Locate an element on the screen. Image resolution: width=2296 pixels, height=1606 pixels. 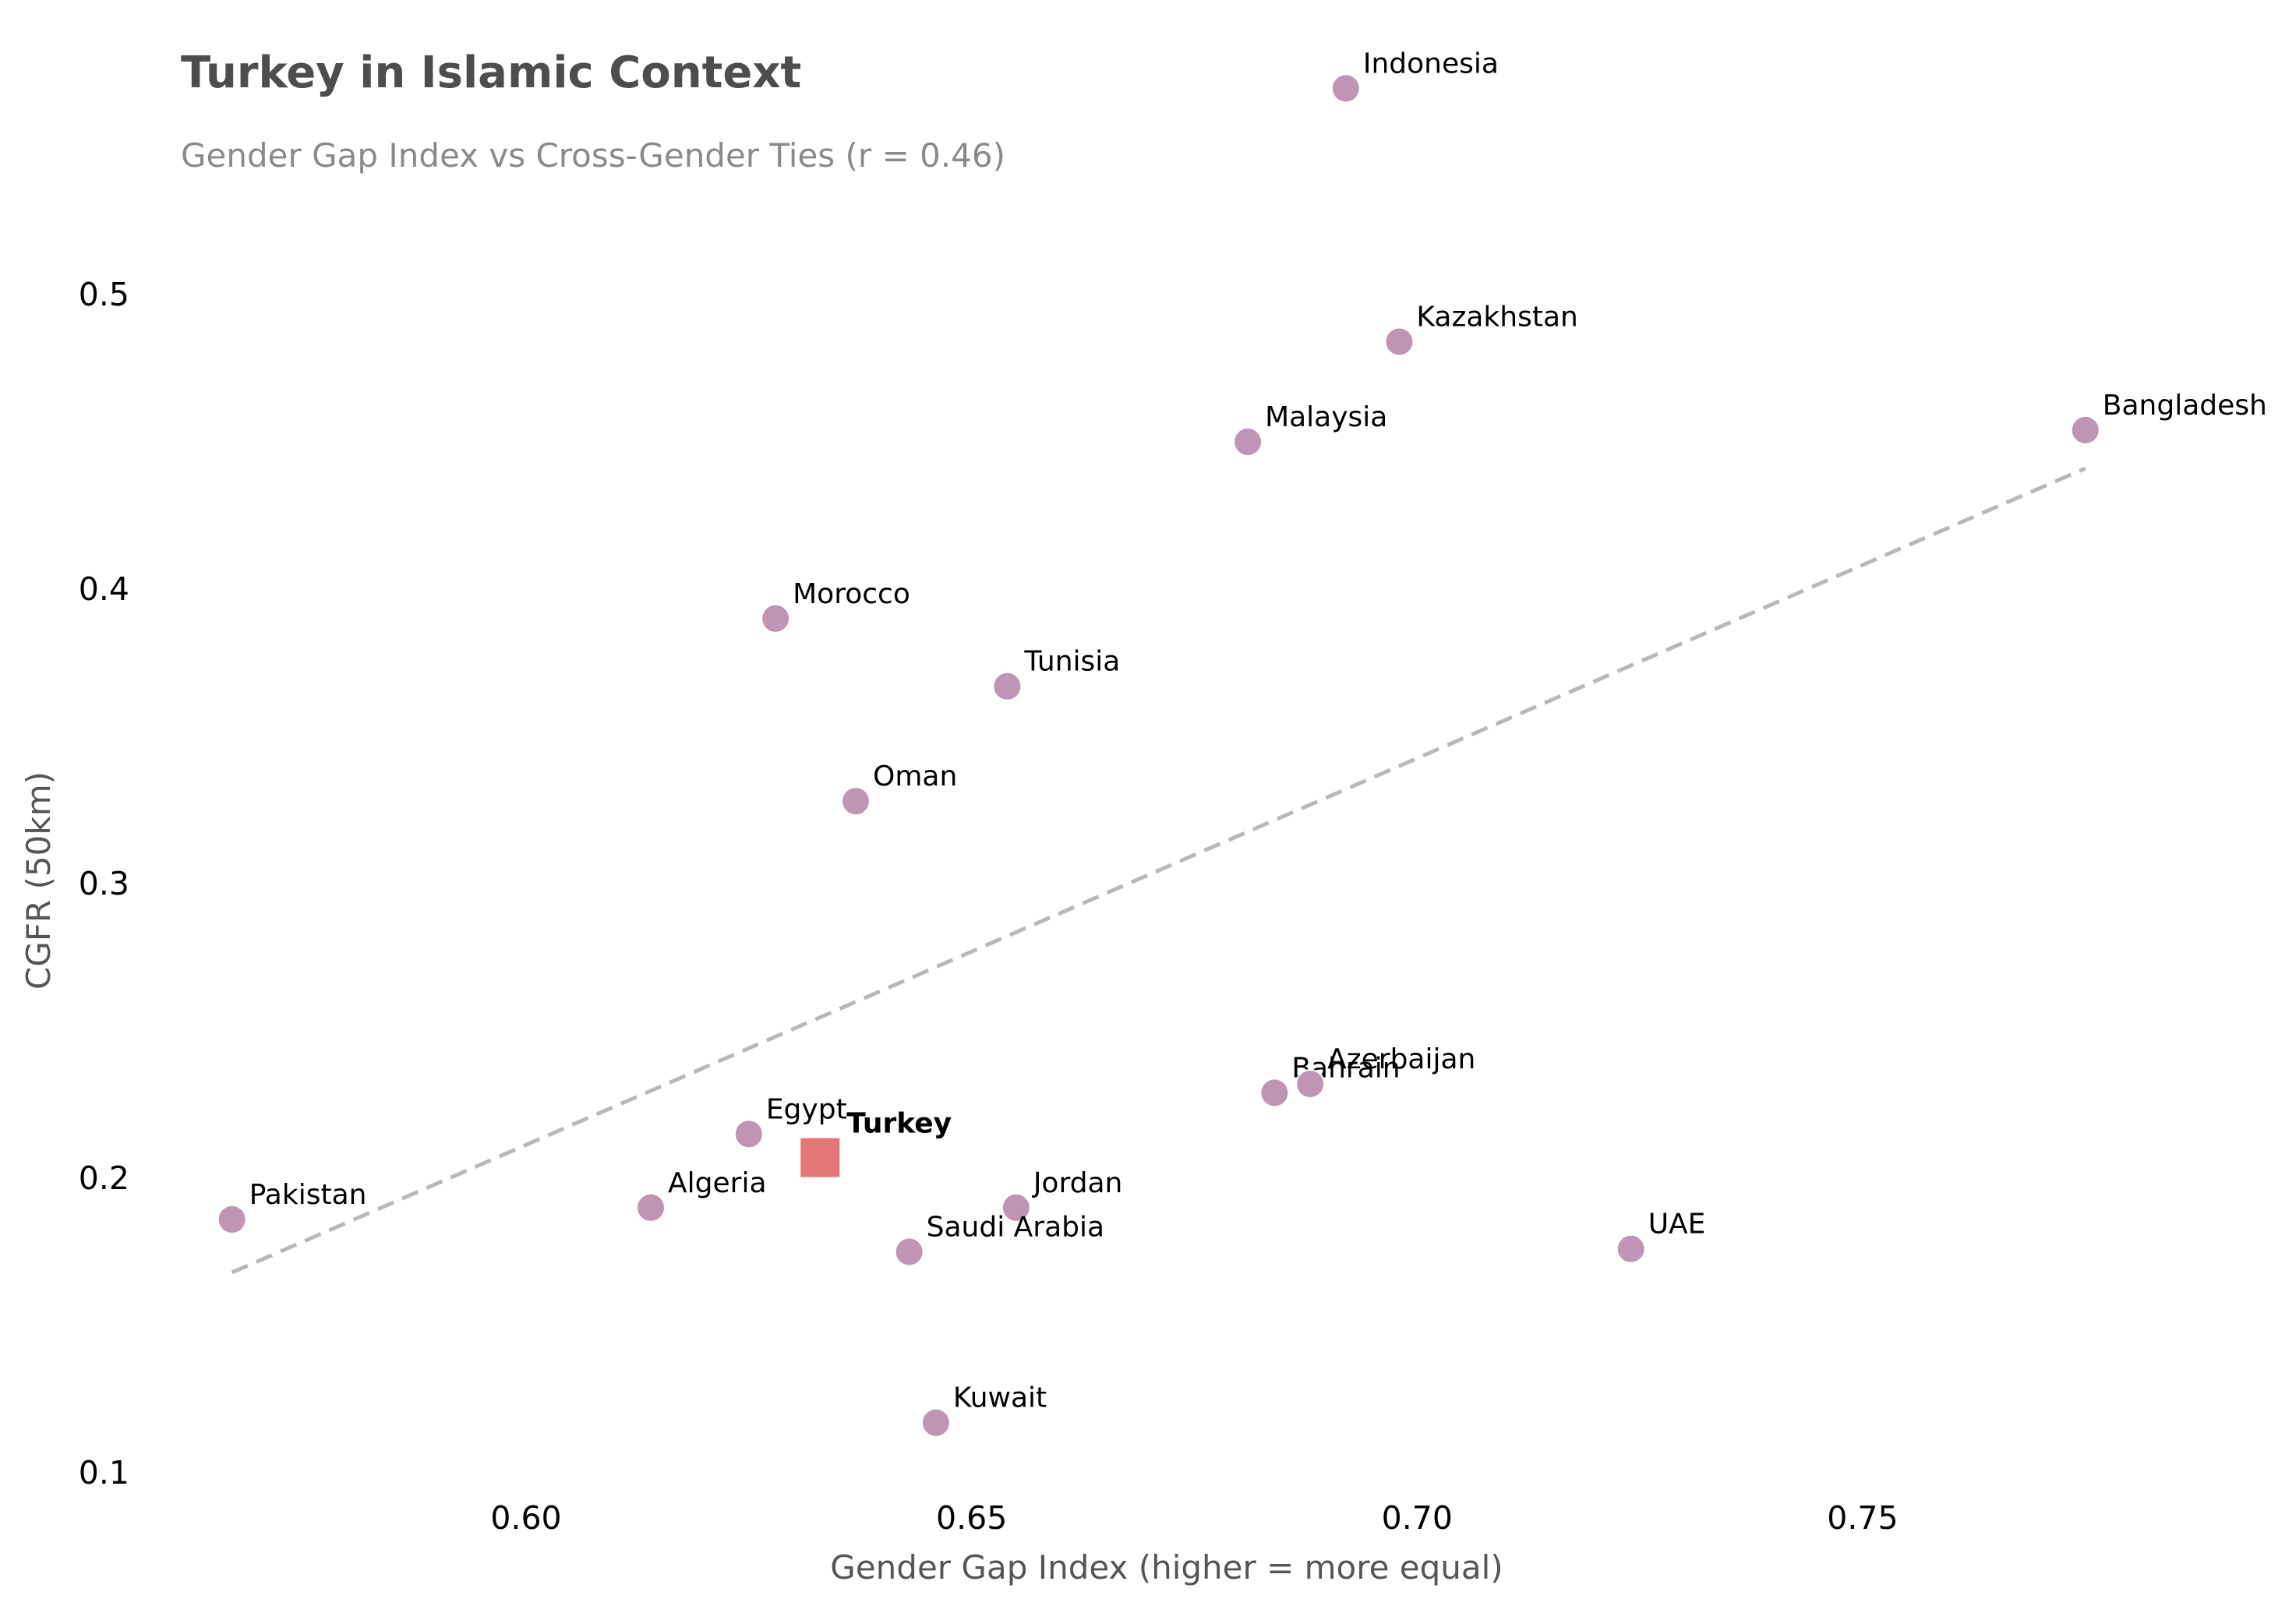
data-point-azerbaijan: Azerbaijan is located at coordinates (1385, 1071).